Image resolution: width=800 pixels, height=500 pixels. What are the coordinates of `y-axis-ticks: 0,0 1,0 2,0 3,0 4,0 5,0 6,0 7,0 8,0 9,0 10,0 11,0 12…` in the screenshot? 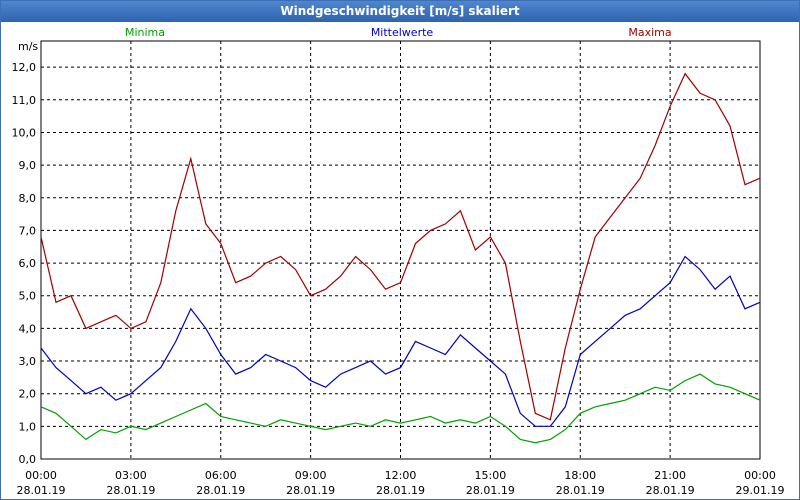 It's located at (24, 263).